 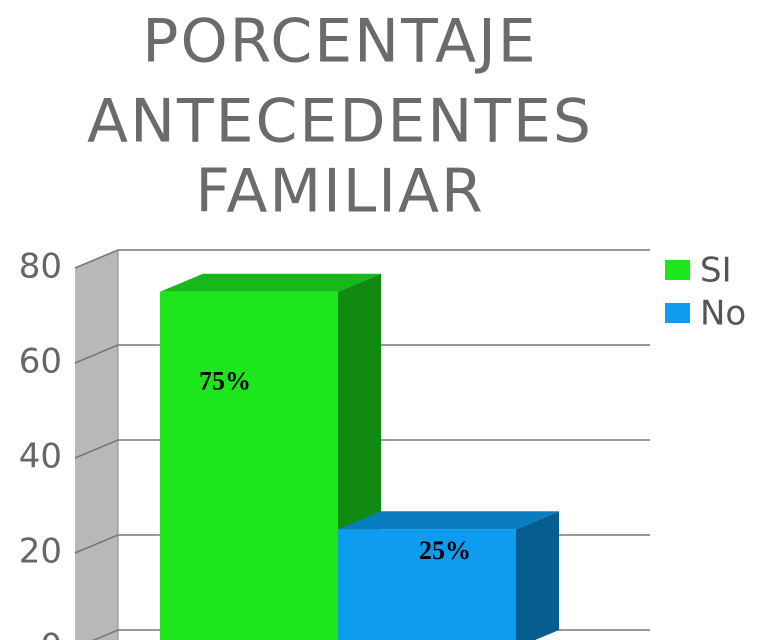 I want to click on side-wall, so click(x=96, y=445).